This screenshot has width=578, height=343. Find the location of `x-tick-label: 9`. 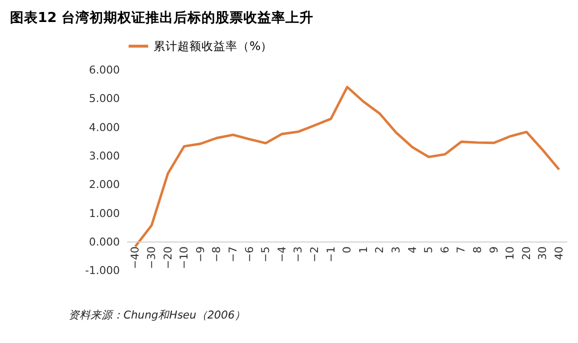

x-tick-label: 9 is located at coordinates (493, 250).